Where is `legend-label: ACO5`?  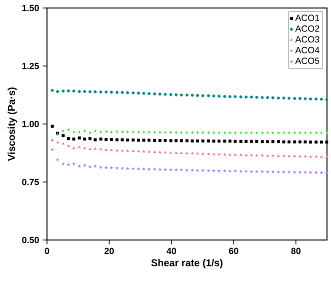 legend-label: ACO5 is located at coordinates (307, 61).